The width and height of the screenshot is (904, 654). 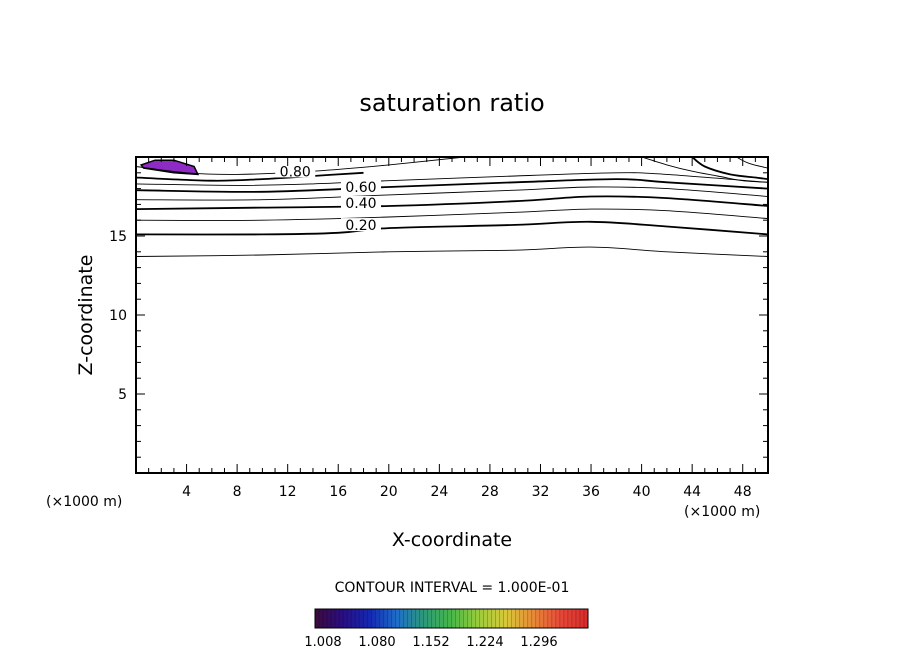 What do you see at coordinates (467, 492) in the screenshot?
I see `x-tick-labels: 4 8 12 16 20 24 28 32 36 40 44 48` at bounding box center [467, 492].